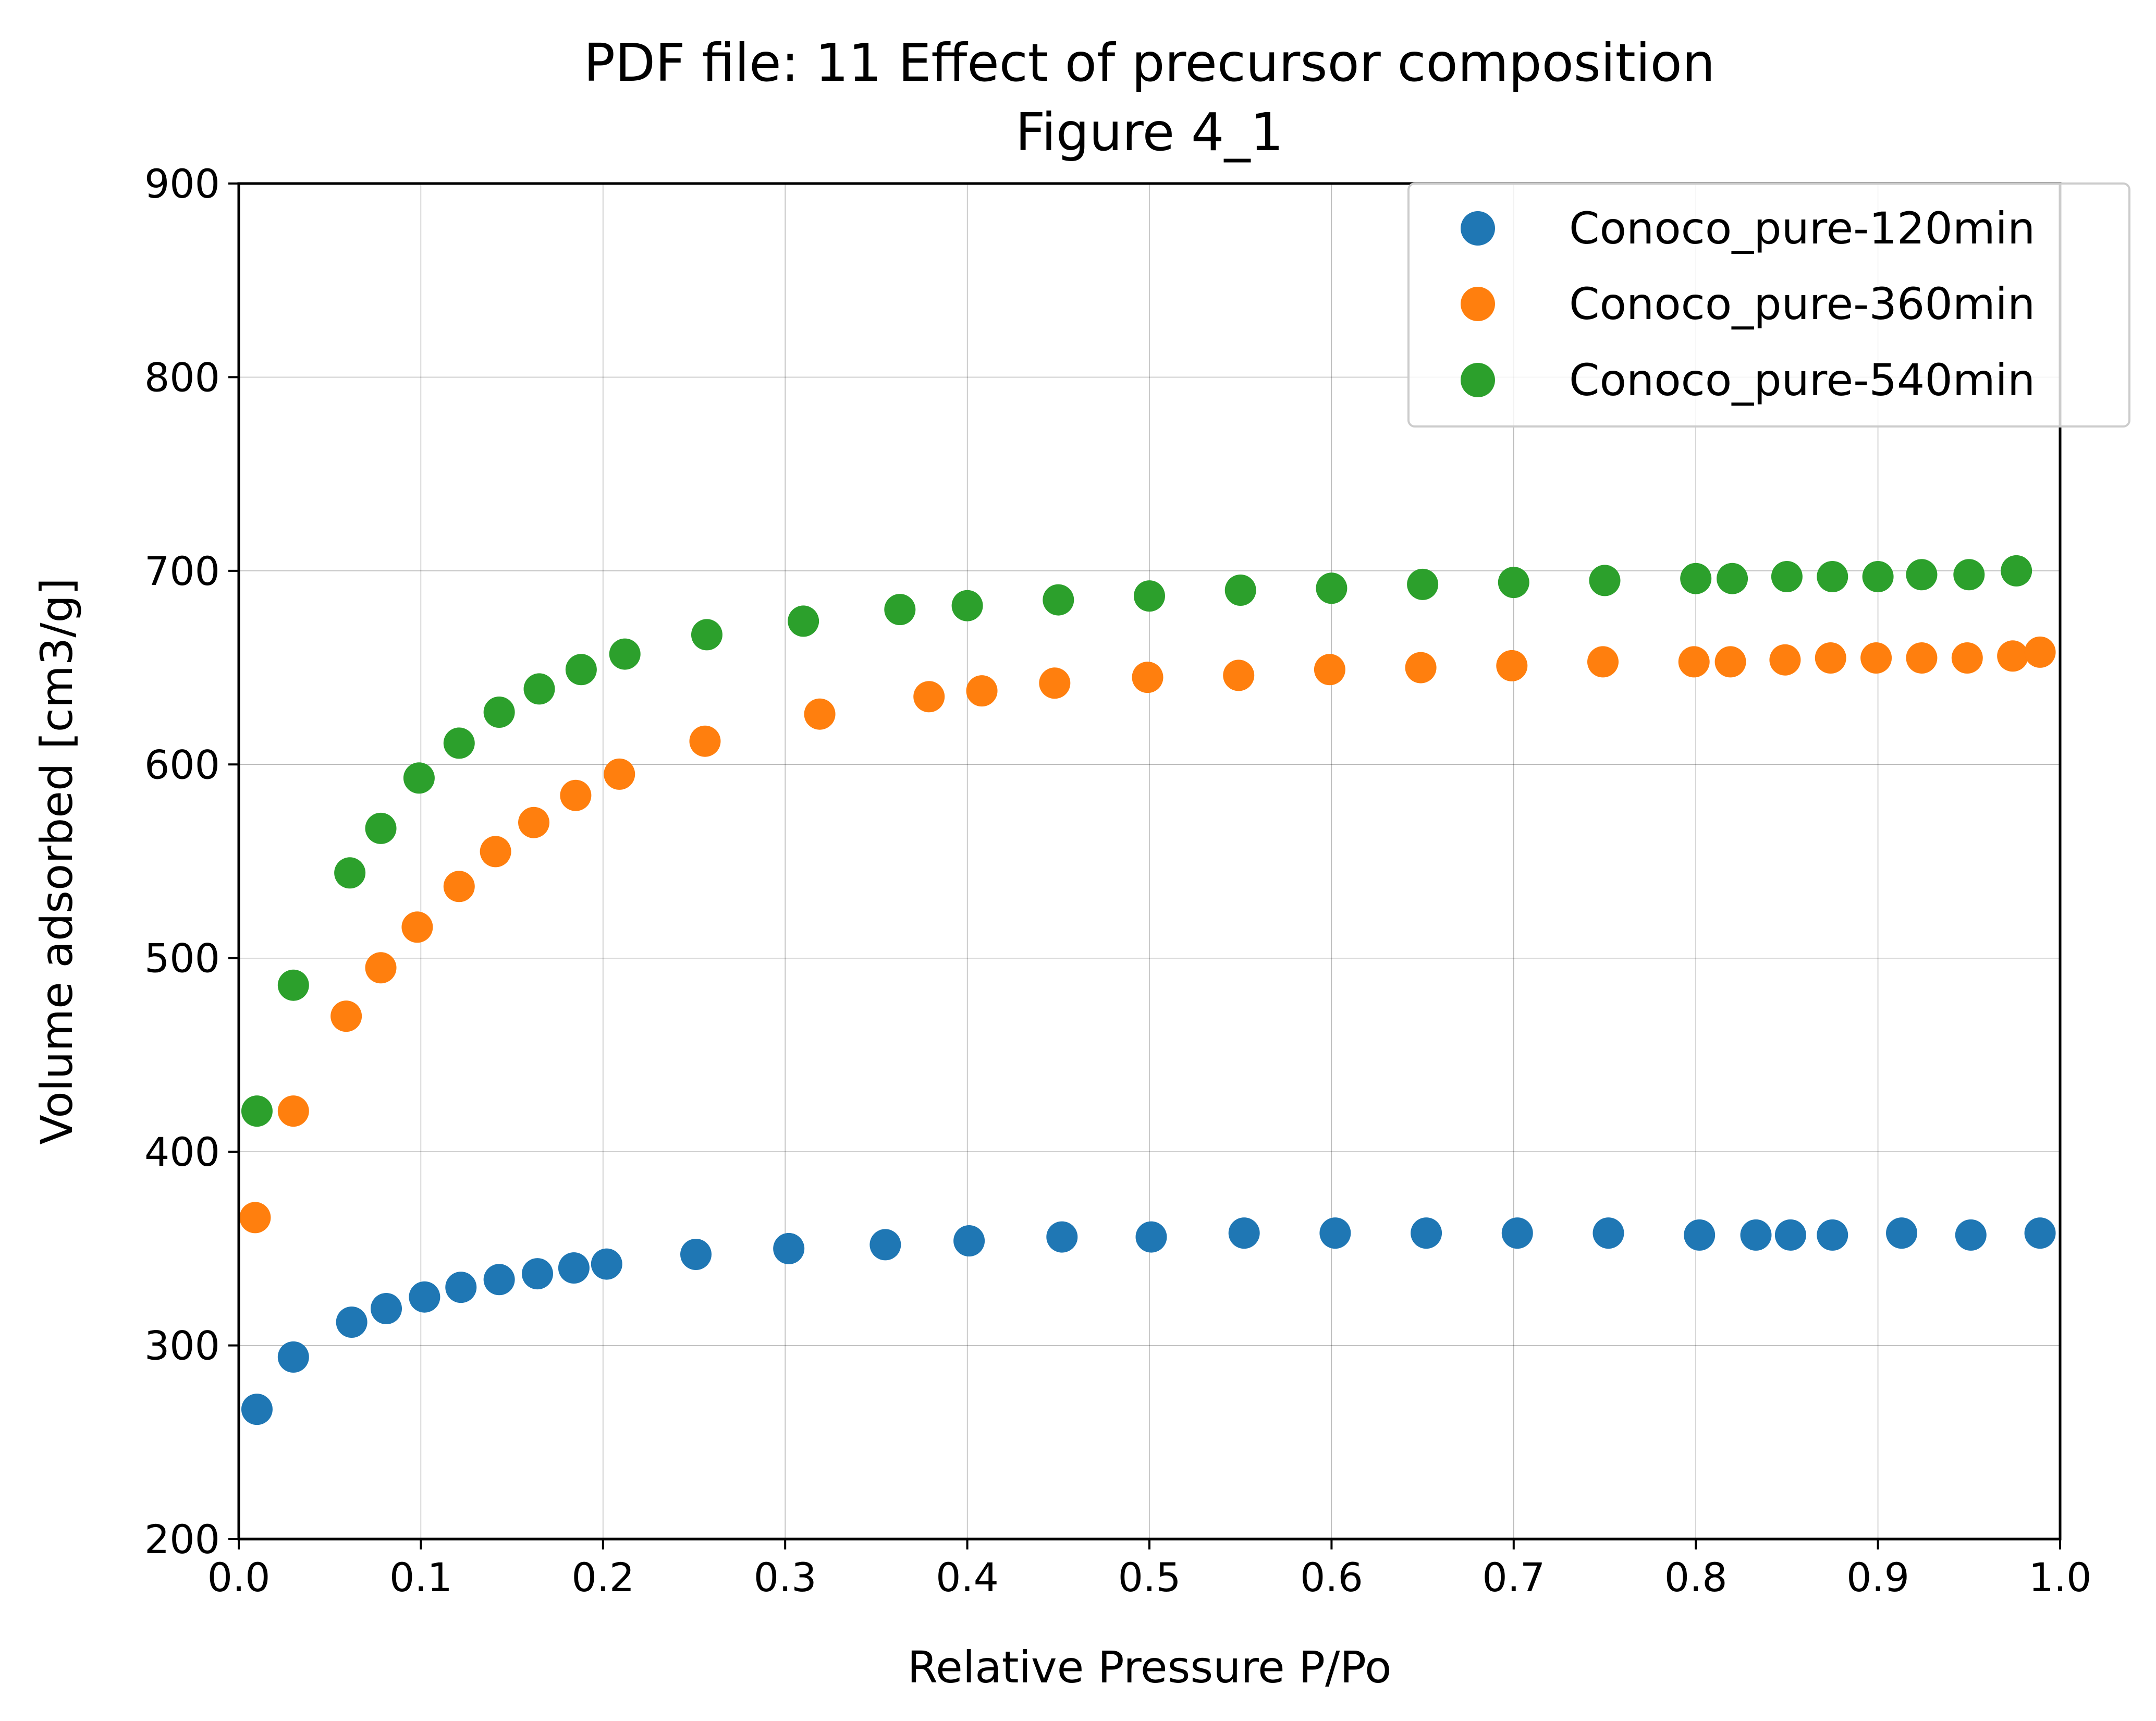  I want to click on x-tick-label: 1.0, so click(2060, 1577).